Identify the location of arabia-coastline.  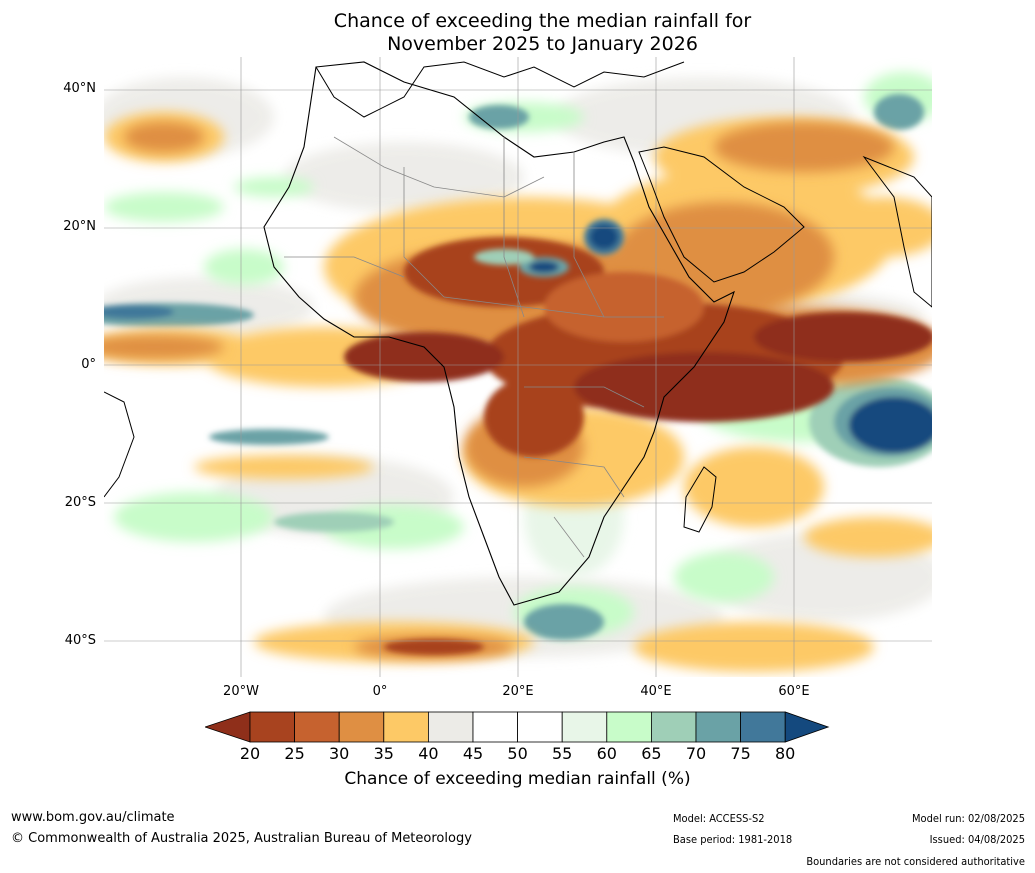
(721, 214).